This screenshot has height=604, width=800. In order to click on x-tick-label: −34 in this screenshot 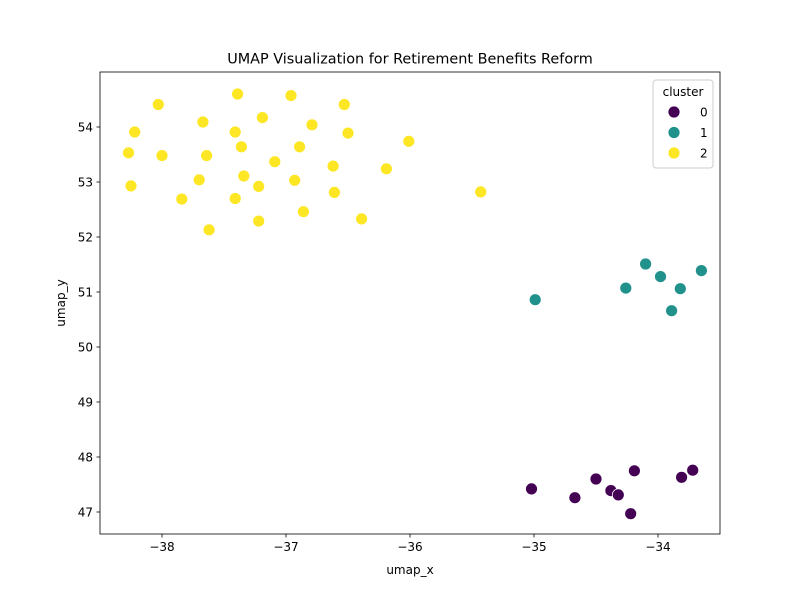, I will do `click(657, 547)`.